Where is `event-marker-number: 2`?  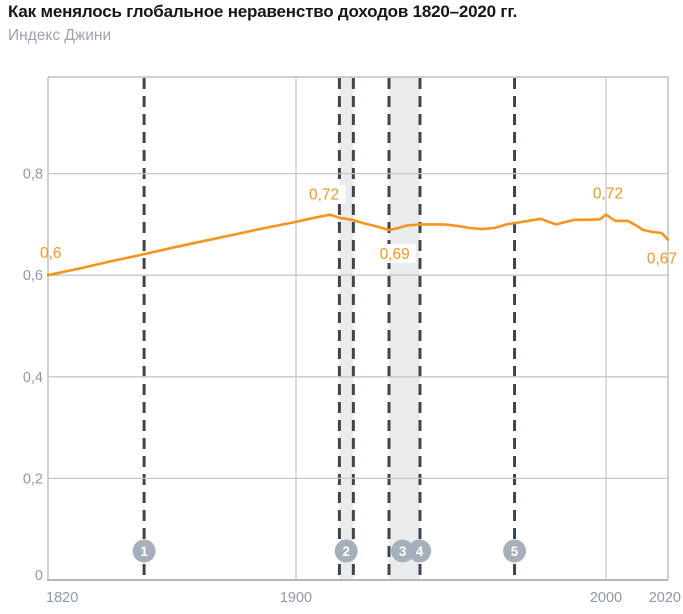 event-marker-number: 2 is located at coordinates (346, 551).